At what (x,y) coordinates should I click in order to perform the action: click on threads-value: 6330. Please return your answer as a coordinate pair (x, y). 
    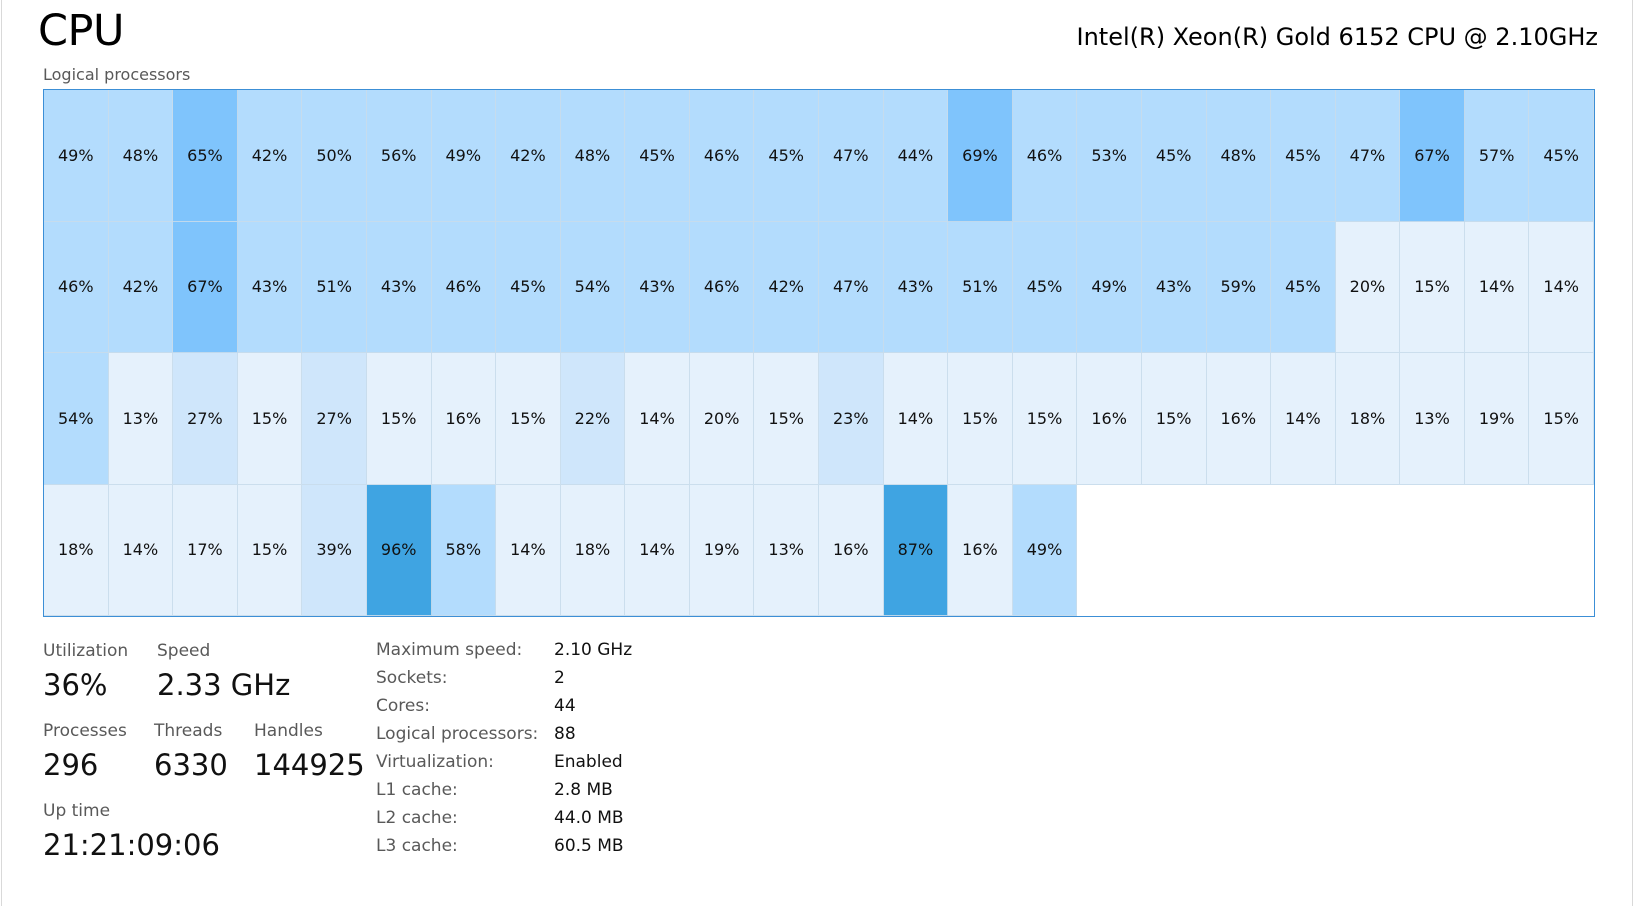
    Looking at the image, I should click on (191, 765).